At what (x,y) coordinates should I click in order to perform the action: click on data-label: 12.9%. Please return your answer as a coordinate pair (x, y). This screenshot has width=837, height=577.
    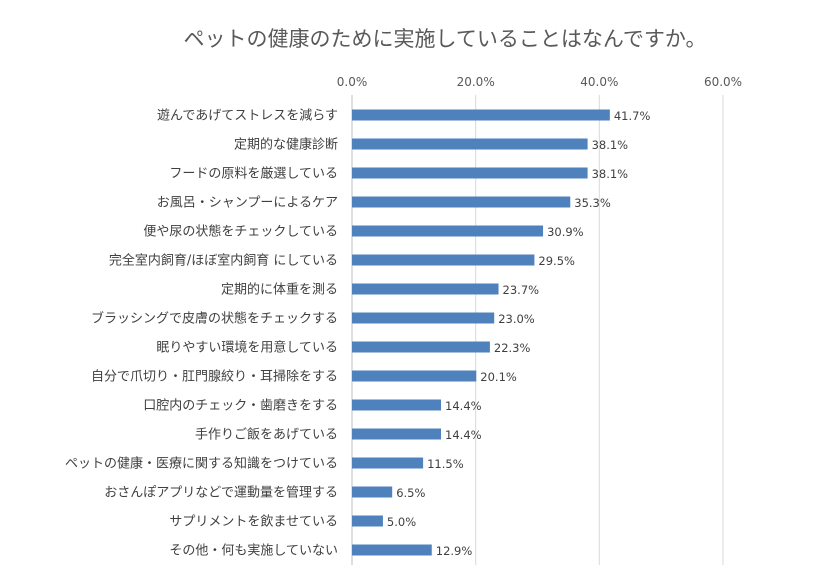
    Looking at the image, I should click on (454, 551).